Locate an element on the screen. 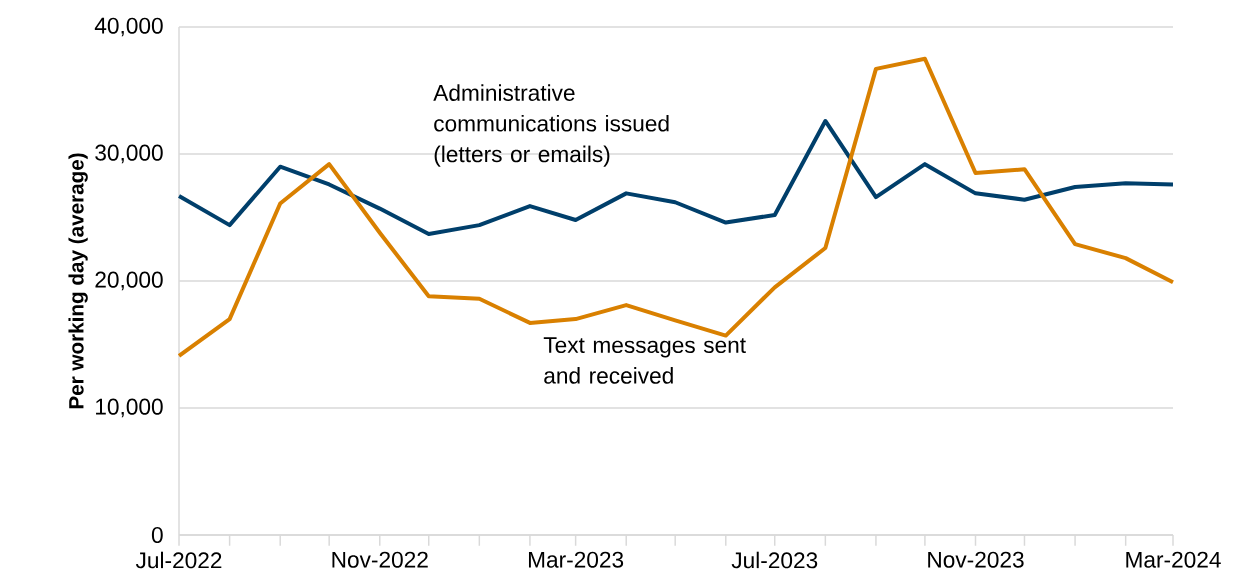 The height and width of the screenshot is (585, 1239). x-tick-label: Nov-2023 is located at coordinates (976, 559).